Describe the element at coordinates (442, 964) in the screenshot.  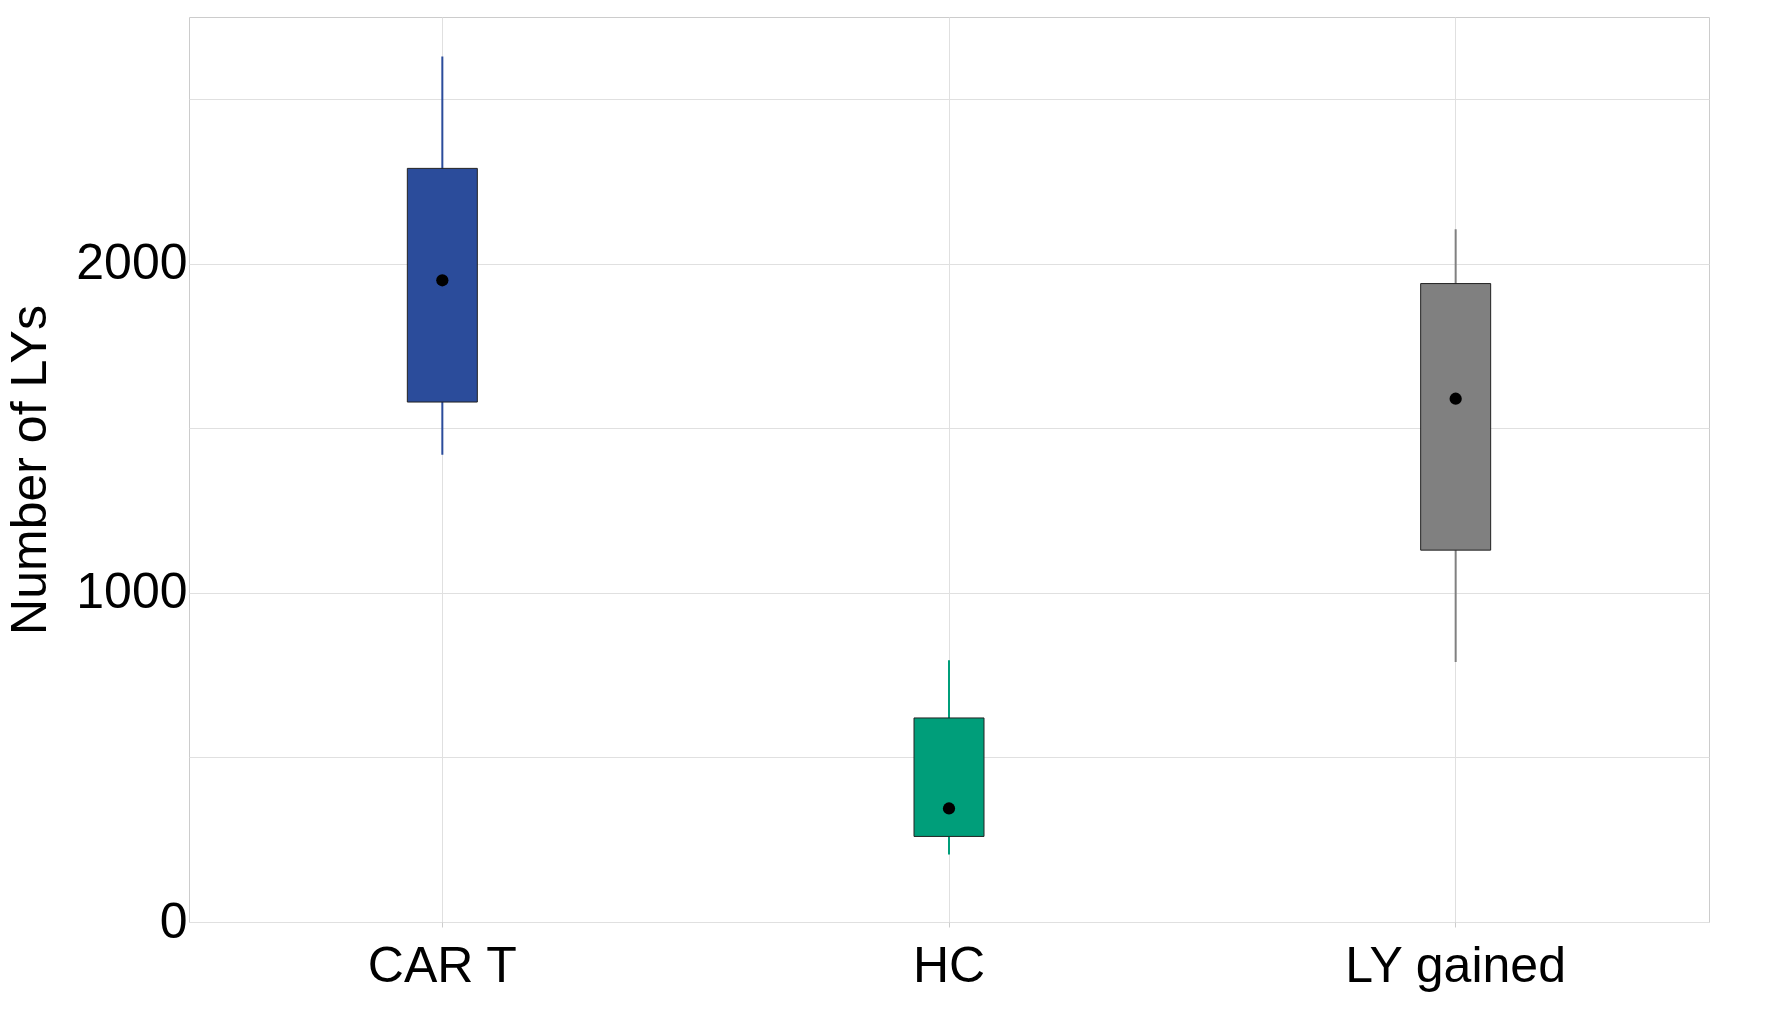
I see `x-tick-label: CAR T` at that location.